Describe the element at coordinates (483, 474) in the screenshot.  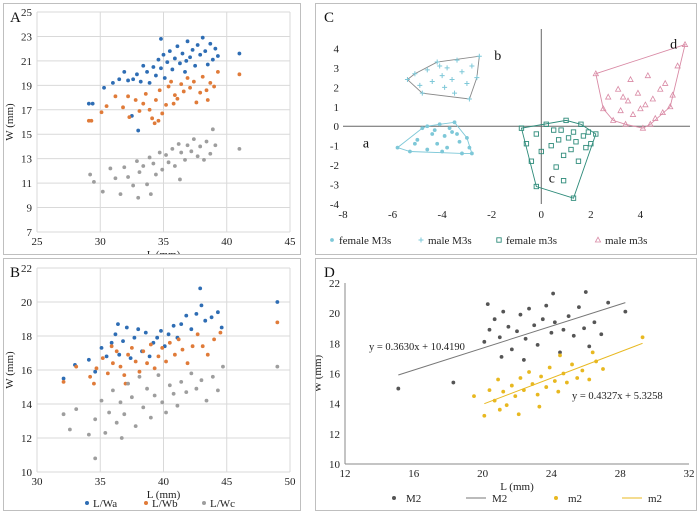
I see `x-tick-label: 20` at that location.